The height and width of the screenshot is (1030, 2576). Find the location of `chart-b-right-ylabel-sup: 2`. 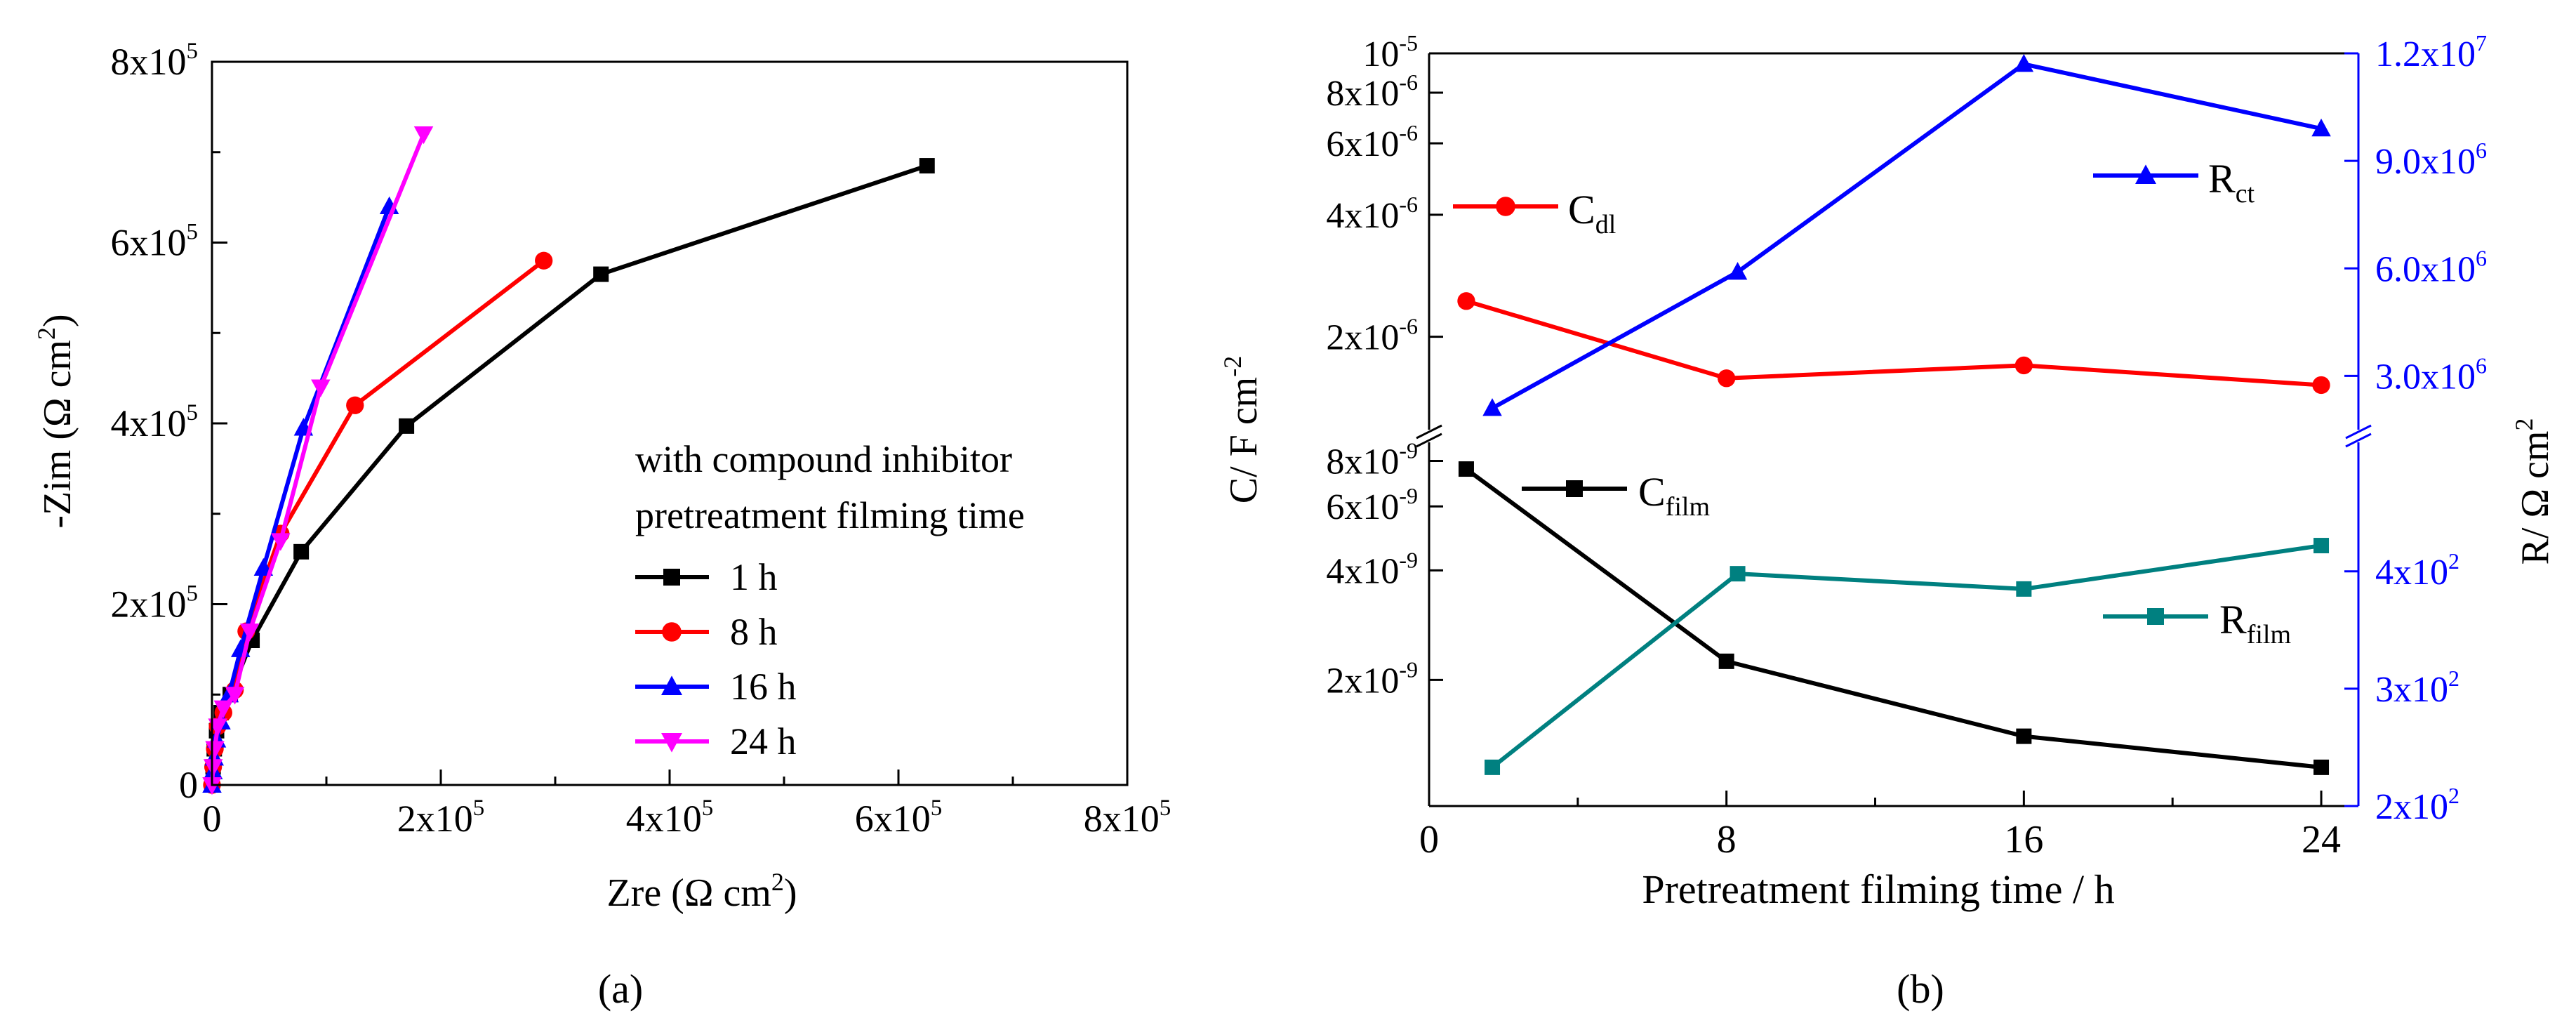

chart-b-right-ylabel-sup: 2 is located at coordinates (2524, 424).